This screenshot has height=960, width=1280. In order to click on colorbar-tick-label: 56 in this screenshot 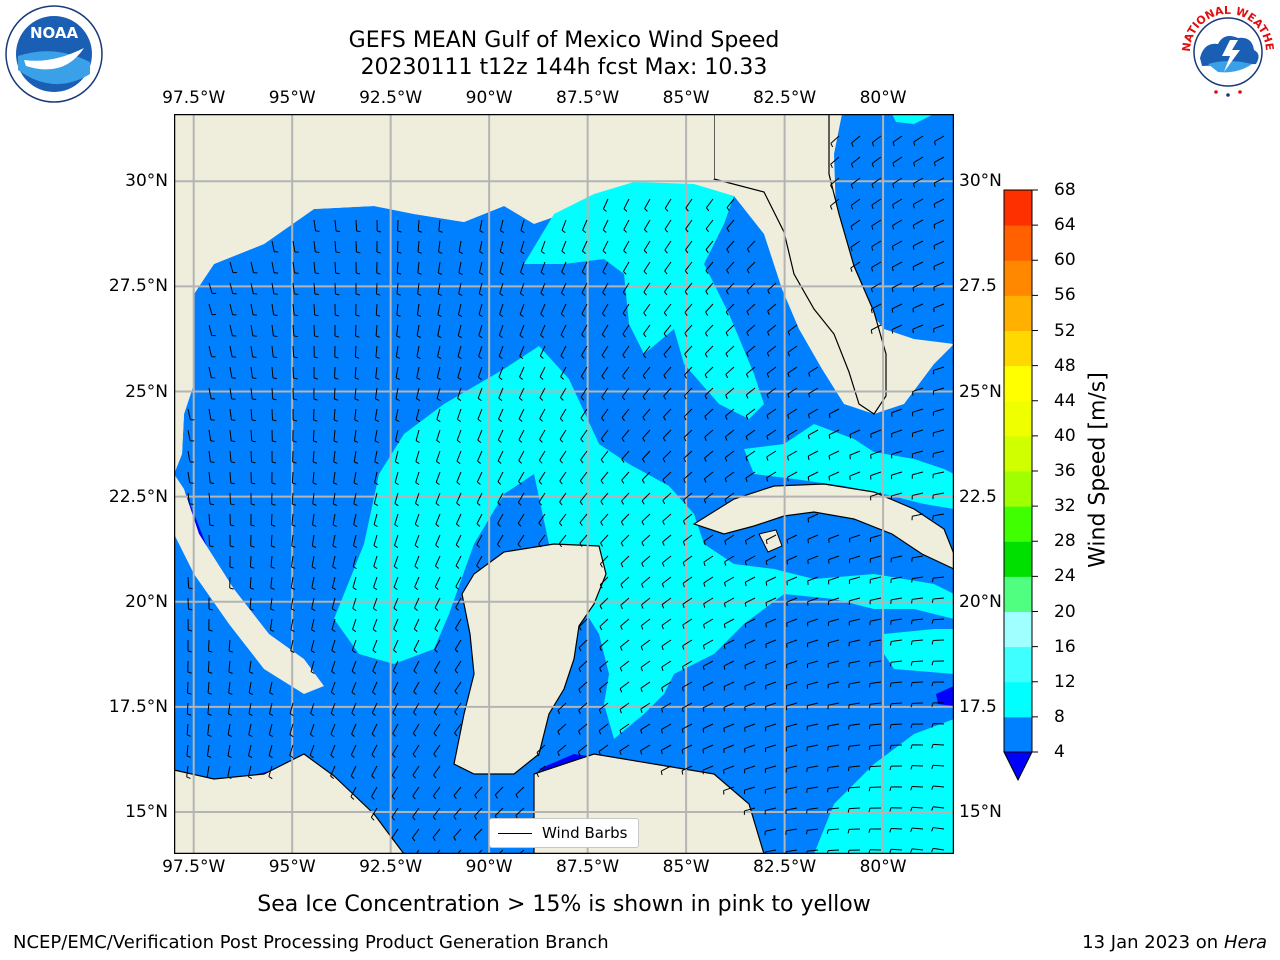, I will do `click(1065, 295)`.